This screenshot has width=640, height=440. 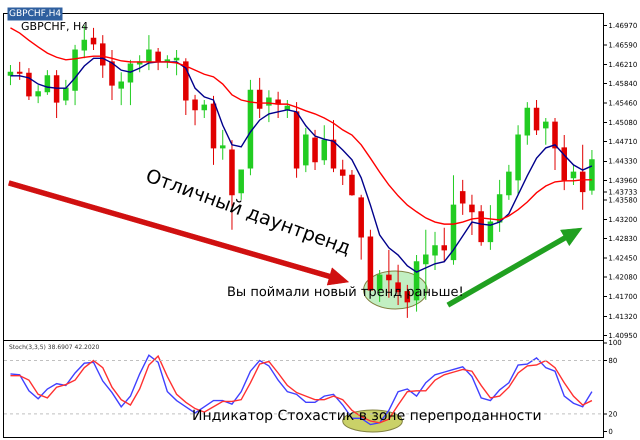 I want to click on annotation: GBPCHF,H4, so click(x=35, y=14).